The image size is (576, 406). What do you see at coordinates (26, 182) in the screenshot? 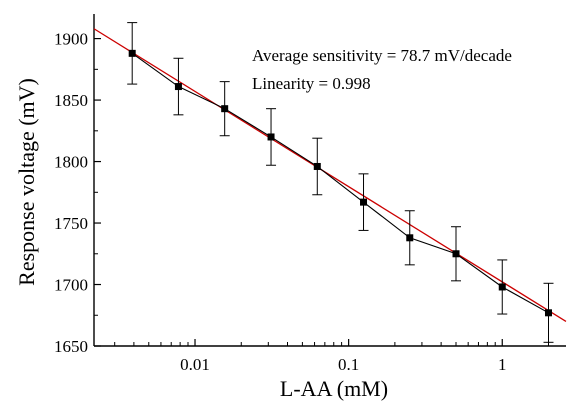
I see `y-axis-label: Response voltage (mV)` at bounding box center [26, 182].